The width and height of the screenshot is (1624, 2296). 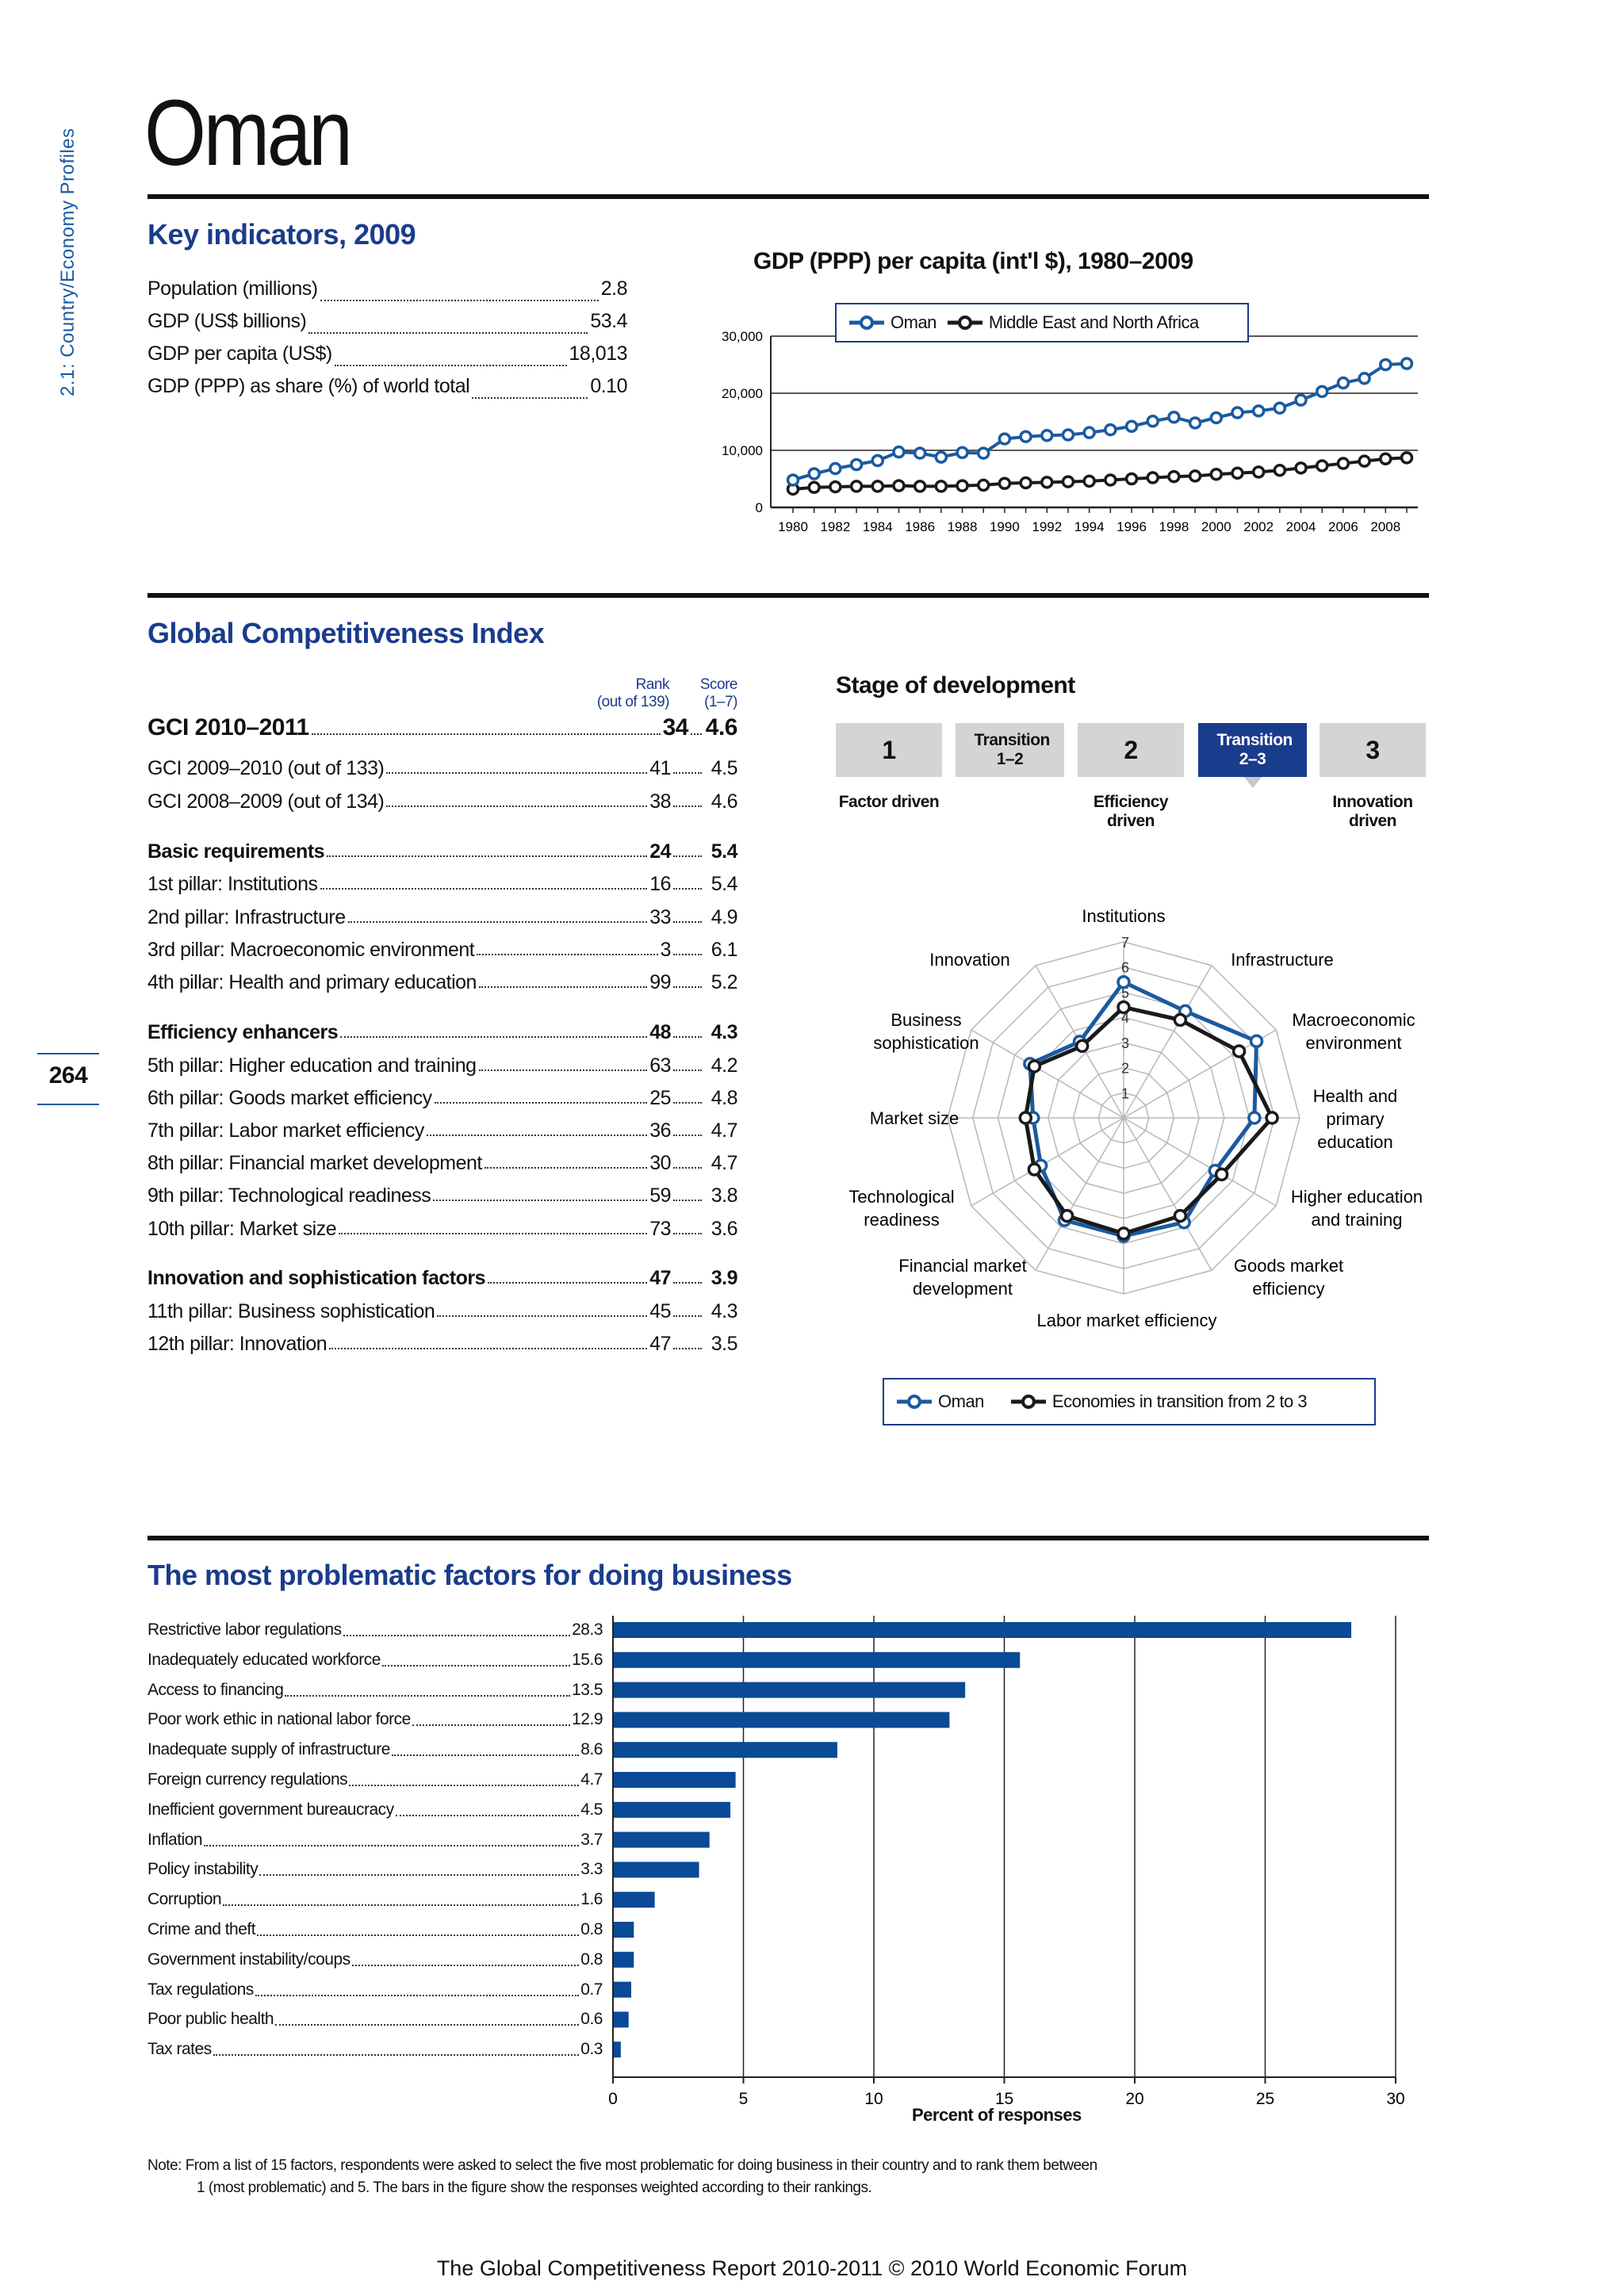 I want to click on stage-box-label: Transition 2–3, so click(x=1254, y=750).